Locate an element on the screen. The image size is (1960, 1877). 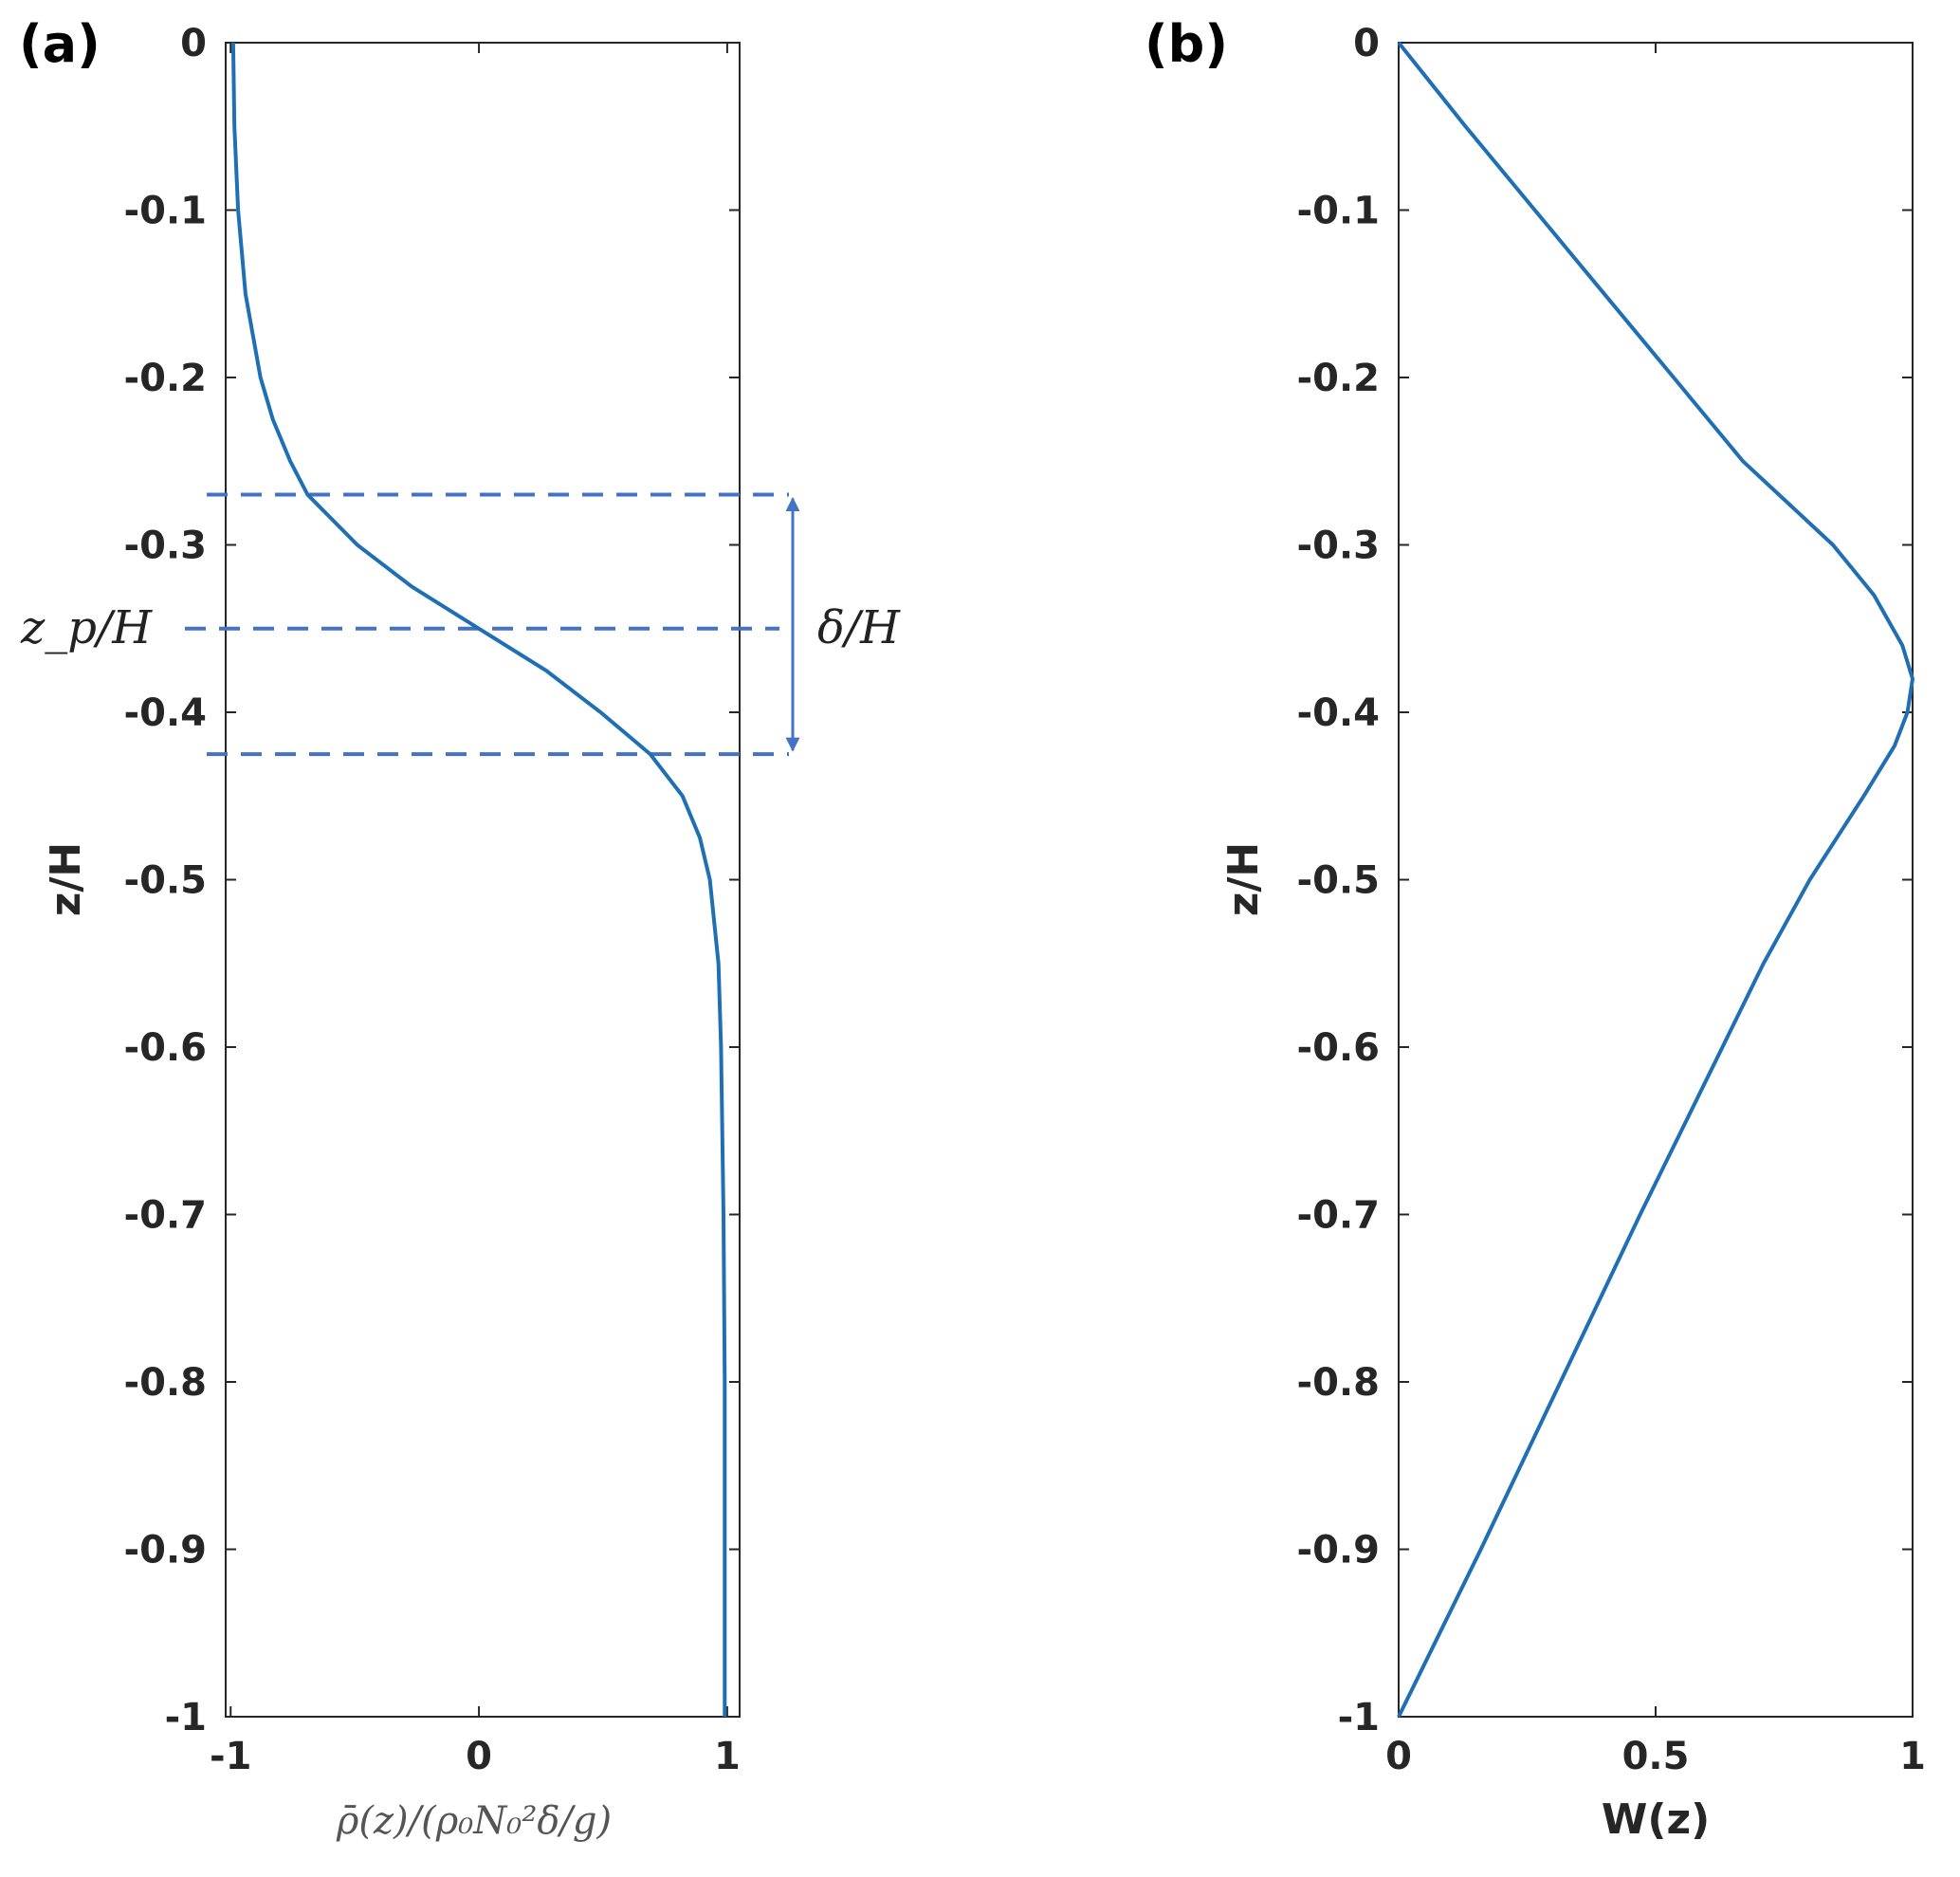
panel-a-annotations is located at coordinates (493, 624).